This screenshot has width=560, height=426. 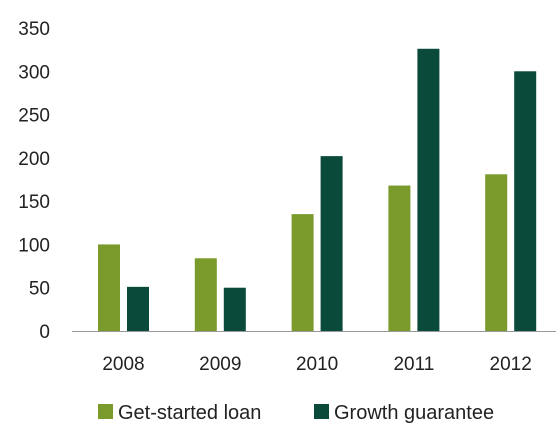 I want to click on y-tick-label: 300, so click(x=34, y=72).